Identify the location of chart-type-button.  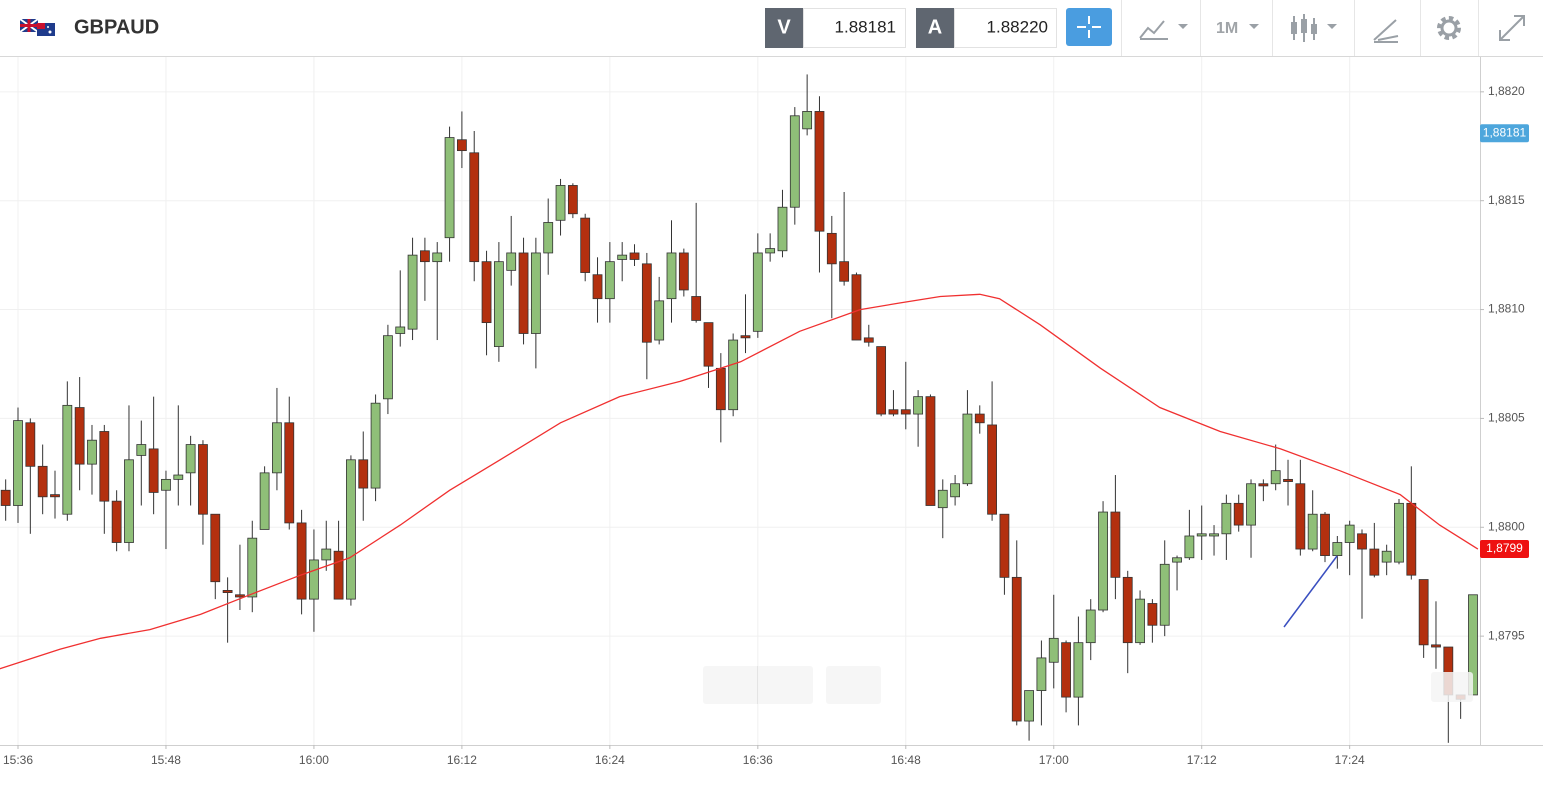
(1163, 30).